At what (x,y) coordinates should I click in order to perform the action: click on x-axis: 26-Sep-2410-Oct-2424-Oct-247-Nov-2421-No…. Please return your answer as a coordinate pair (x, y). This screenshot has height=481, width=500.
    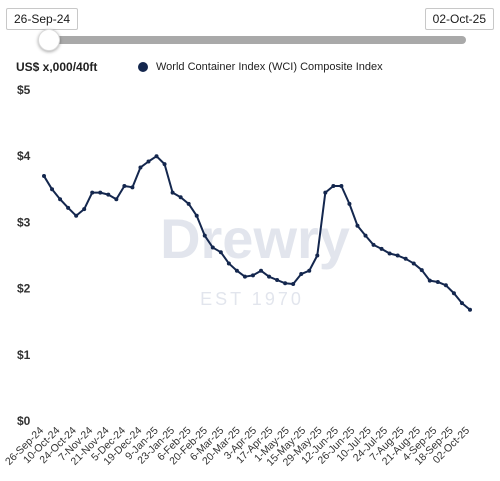
    Looking at the image, I should click on (237, 447).